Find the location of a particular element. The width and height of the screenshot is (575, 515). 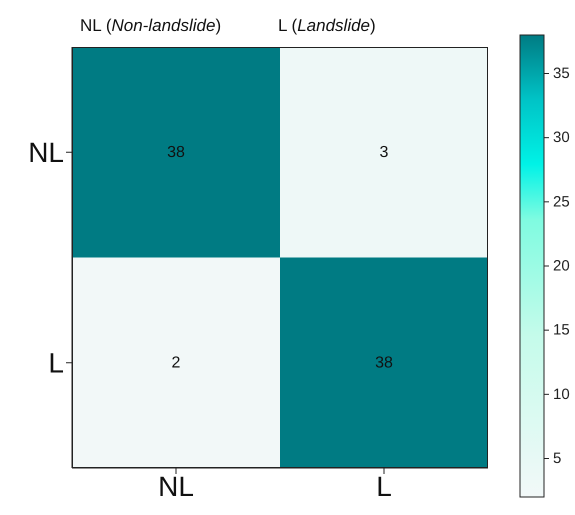

data-label: 2 is located at coordinates (176, 363).